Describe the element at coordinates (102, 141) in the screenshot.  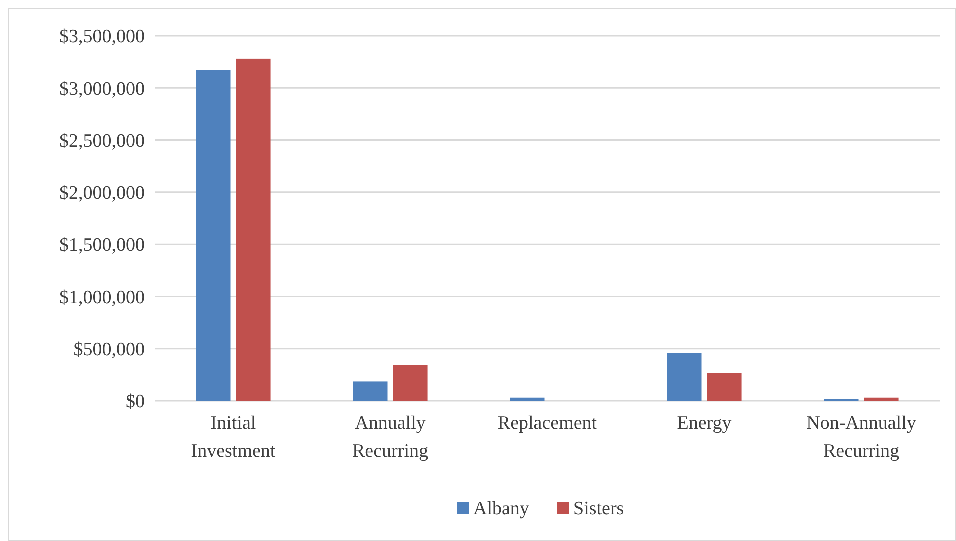
I see `y-tick-label: $2,500,000` at that location.